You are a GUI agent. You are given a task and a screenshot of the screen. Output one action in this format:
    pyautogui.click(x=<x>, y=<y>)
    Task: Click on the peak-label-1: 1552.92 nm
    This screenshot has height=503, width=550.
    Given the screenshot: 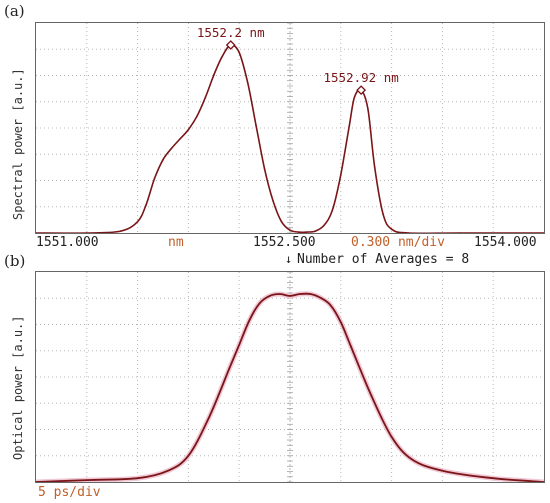 What is the action you would take?
    pyautogui.click(x=360, y=77)
    